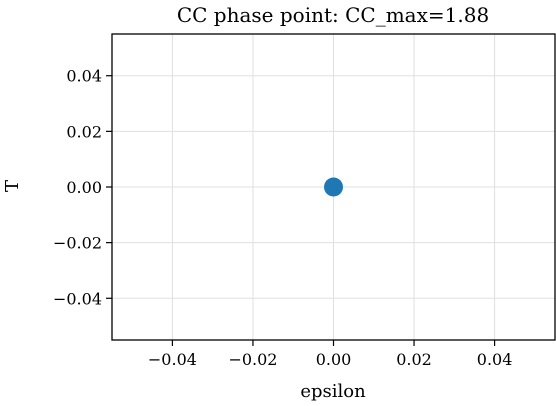  Describe the element at coordinates (77, 298) in the screenshot. I see `y-tick-label: −0.04` at that location.